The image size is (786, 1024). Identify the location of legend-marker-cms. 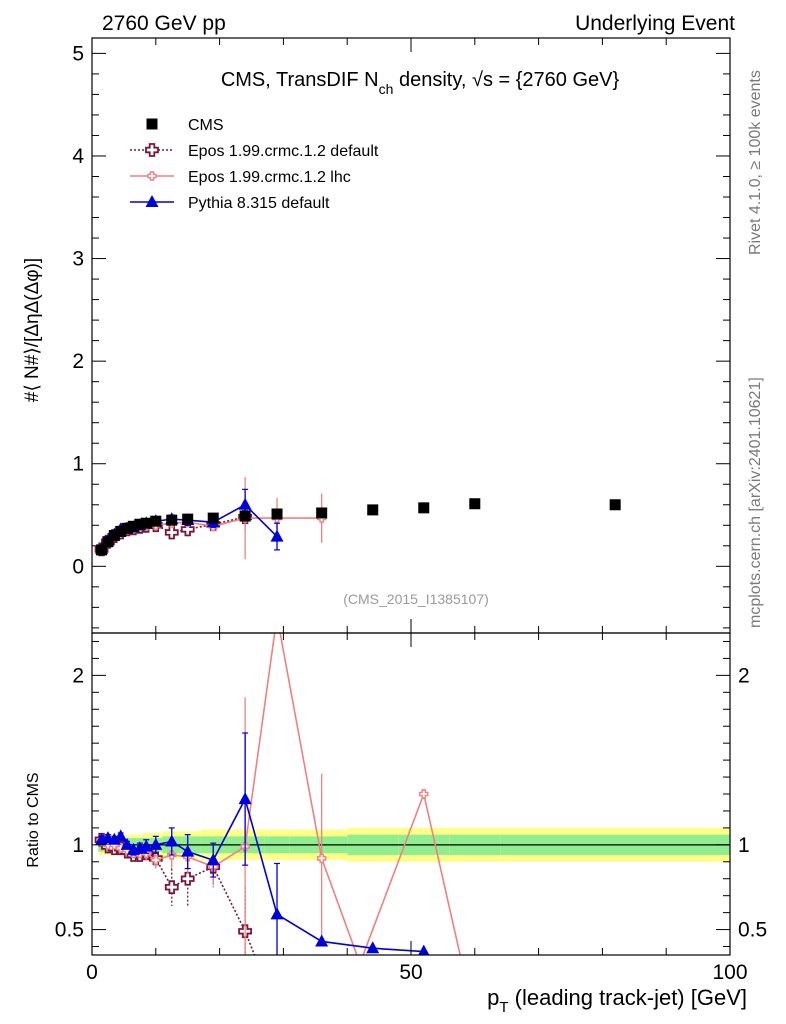
(152, 124).